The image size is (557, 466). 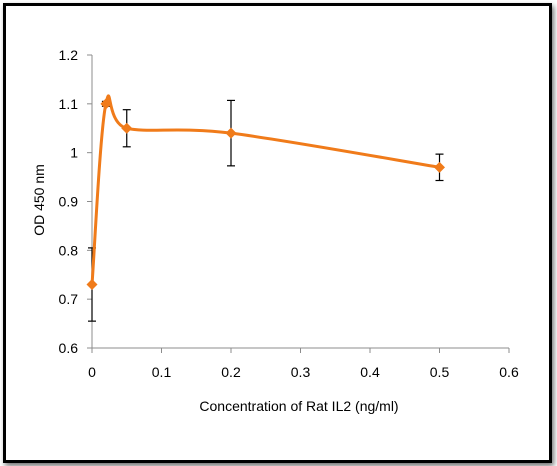 What do you see at coordinates (69, 299) in the screenshot?
I see `y-tick-label: 0.7` at bounding box center [69, 299].